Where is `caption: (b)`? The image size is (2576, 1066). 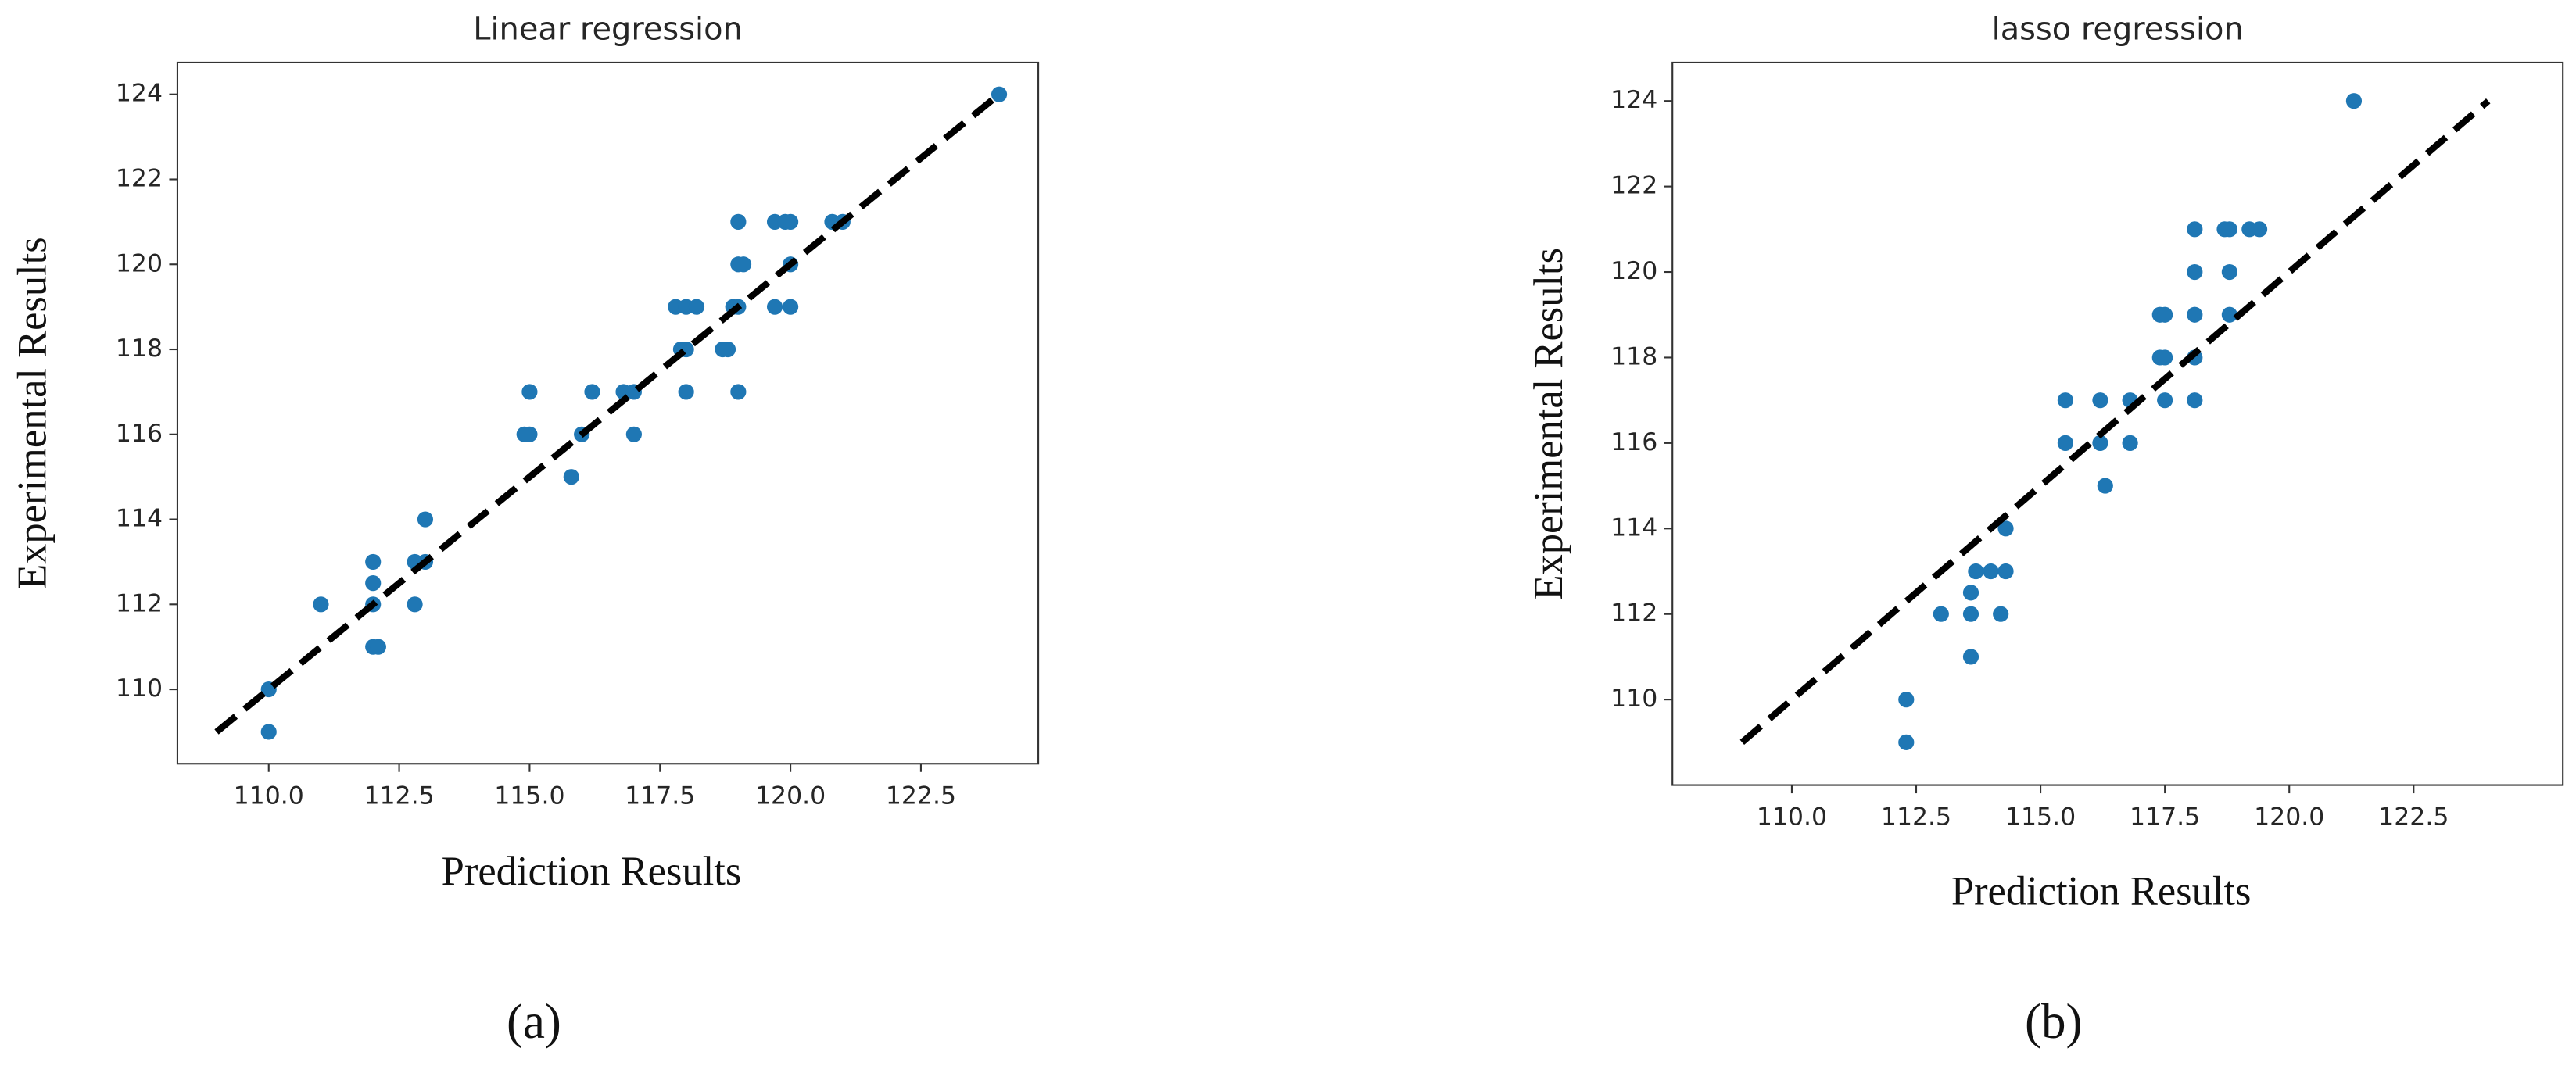 caption: (b) is located at coordinates (2054, 1021).